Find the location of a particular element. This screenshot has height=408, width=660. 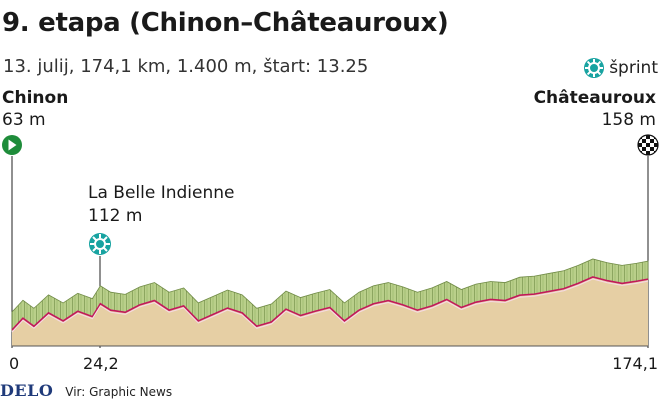

start-elevation: 63 m is located at coordinates (24, 120).